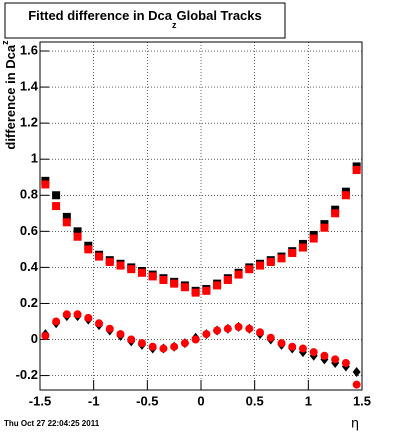 The width and height of the screenshot is (400, 433). I want to click on title-main: Fitted difference in Dca, so click(100, 15).